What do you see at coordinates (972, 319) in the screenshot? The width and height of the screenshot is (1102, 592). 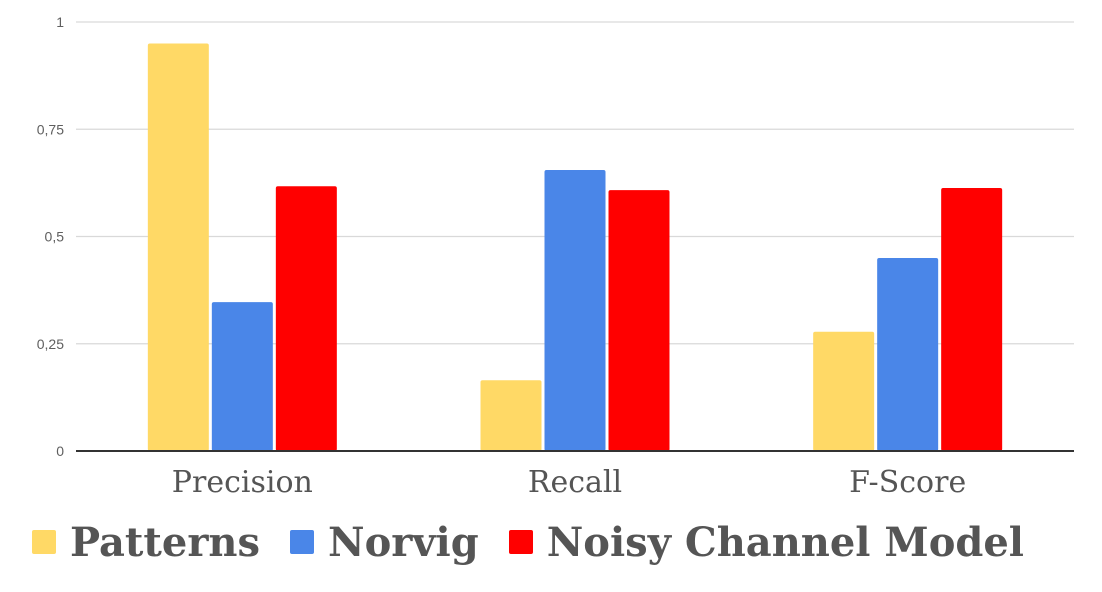 I see `bar-noisy-channel-model-f-score` at bounding box center [972, 319].